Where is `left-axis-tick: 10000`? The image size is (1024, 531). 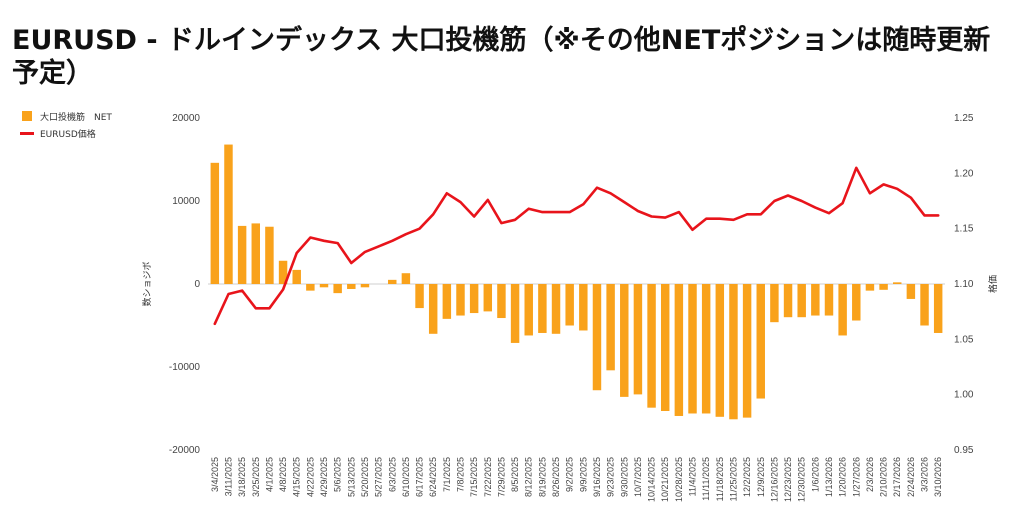 left-axis-tick: 10000 is located at coordinates (186, 201).